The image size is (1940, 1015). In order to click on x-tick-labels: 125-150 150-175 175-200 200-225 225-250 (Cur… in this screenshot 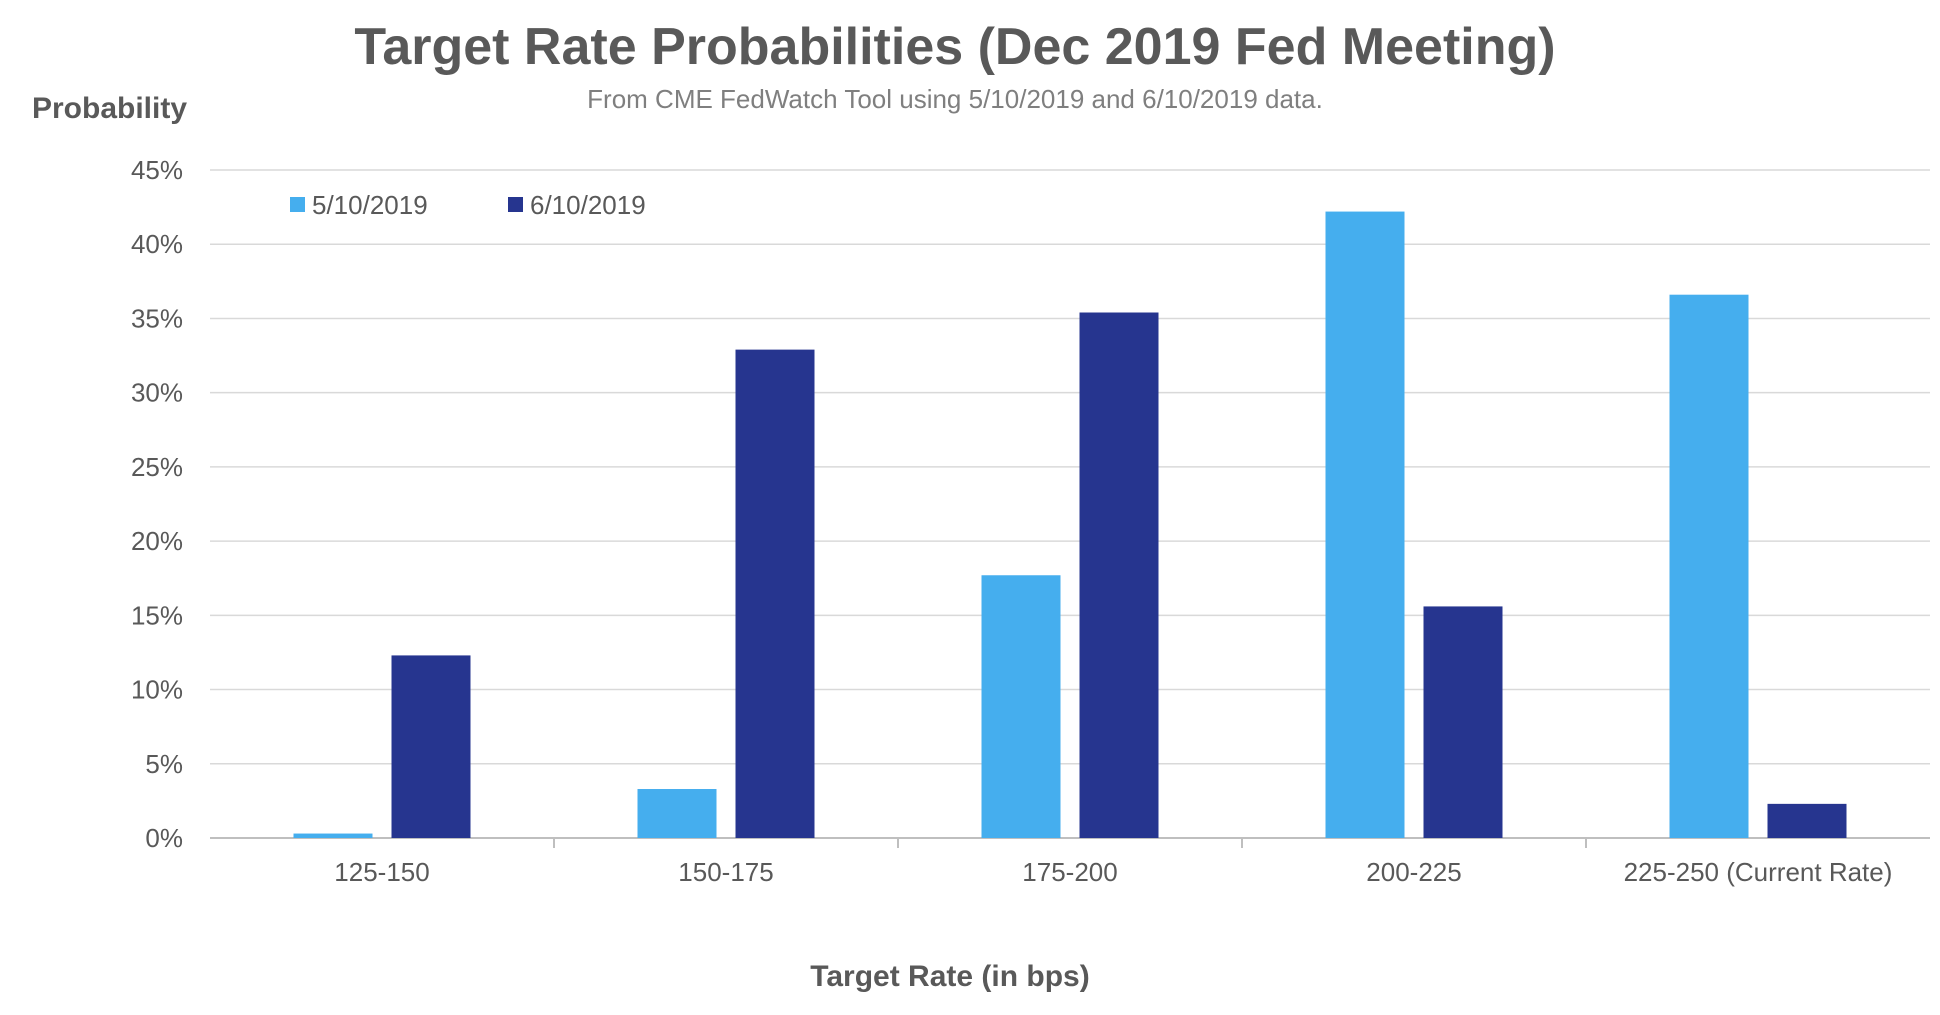, I will do `click(1113, 872)`.